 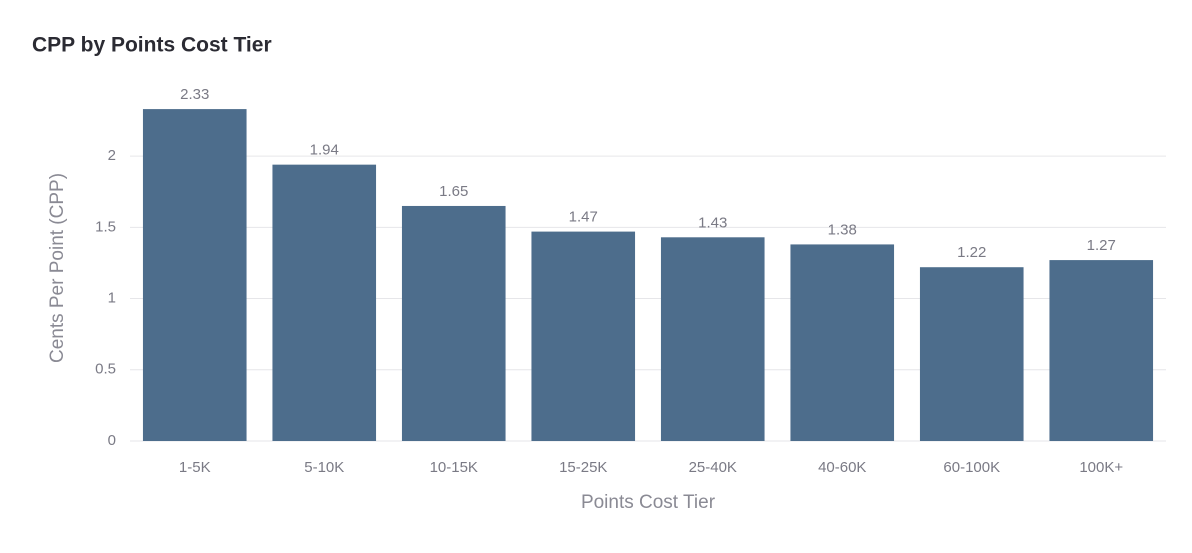 I want to click on x-tick-label: 60-100K, so click(x=971, y=467).